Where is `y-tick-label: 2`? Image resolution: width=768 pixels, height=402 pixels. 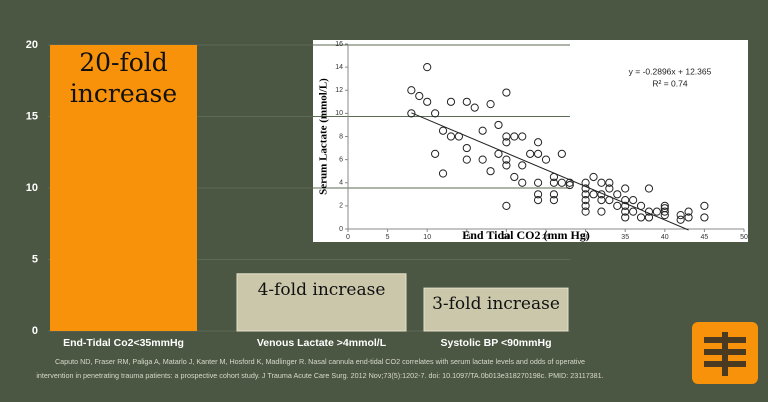
y-tick-label: 2 is located at coordinates (341, 206).